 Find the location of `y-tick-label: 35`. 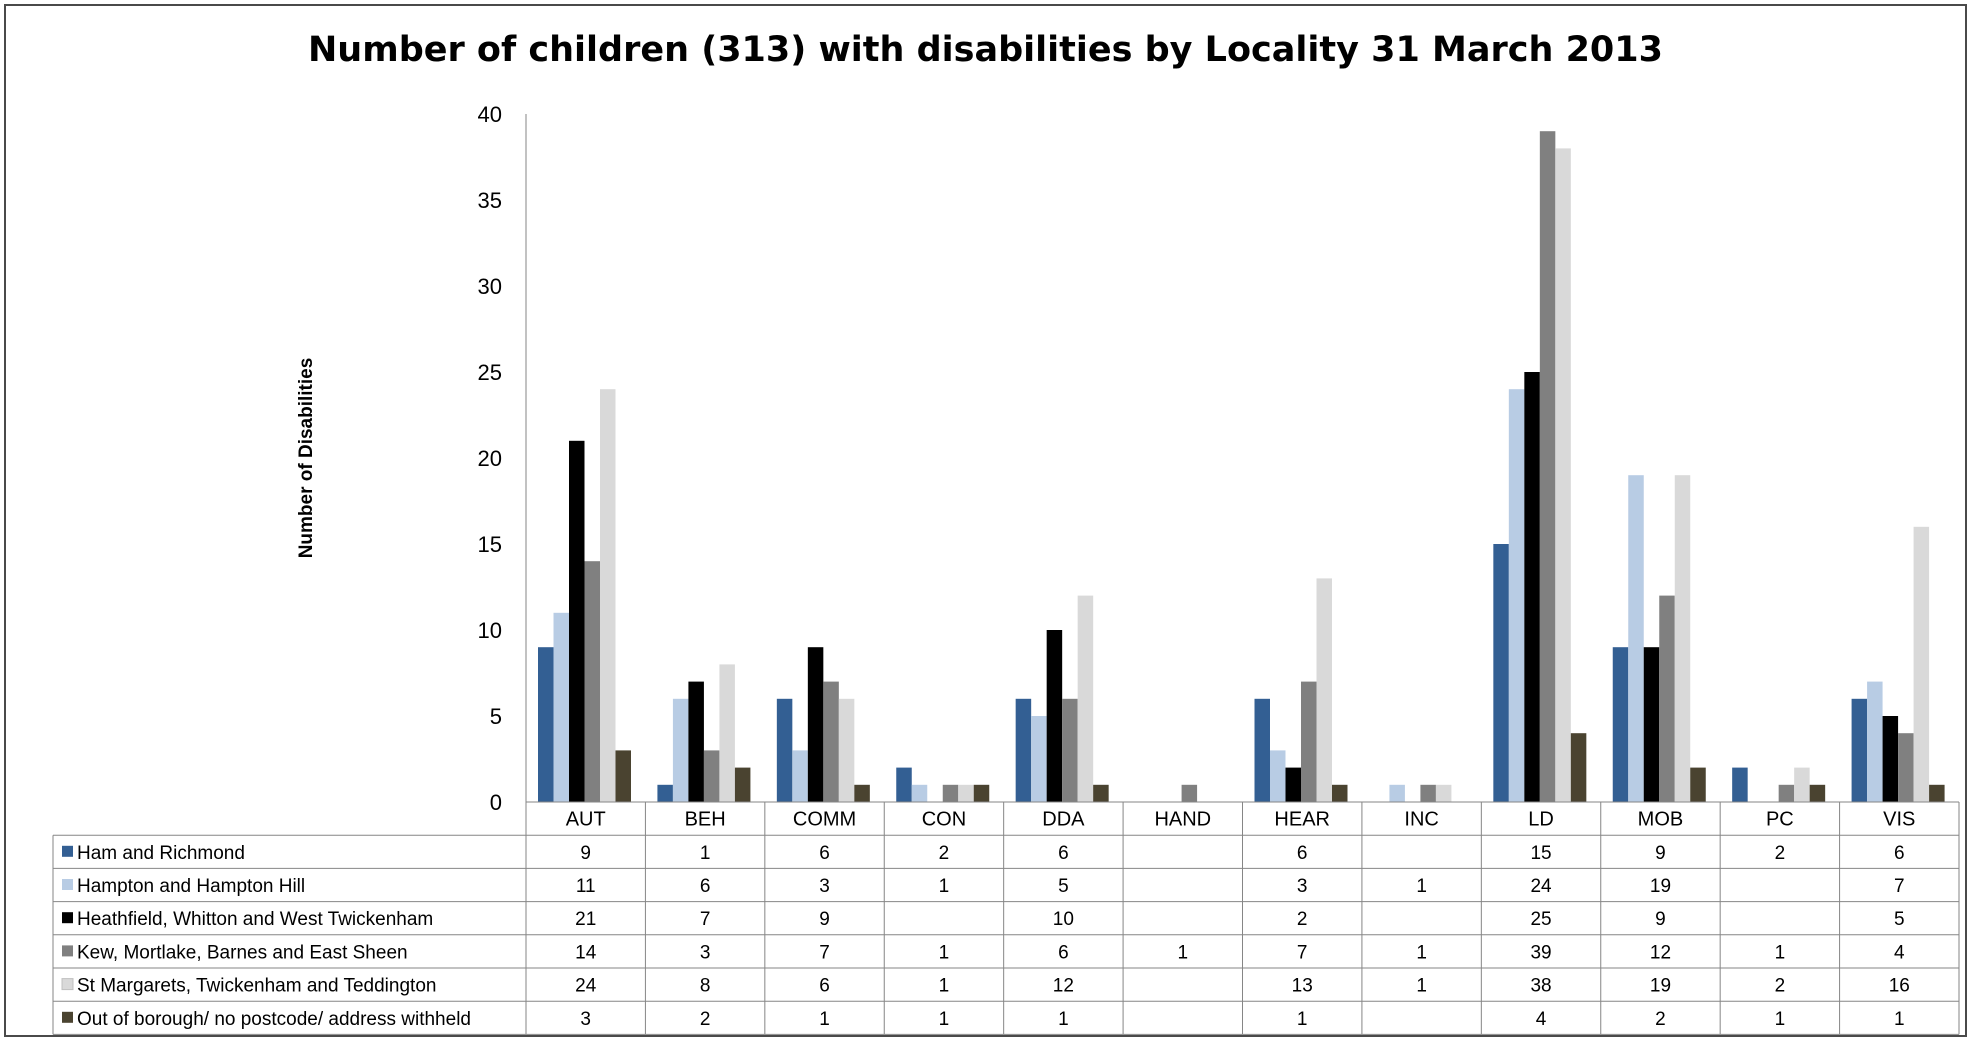

y-tick-label: 35 is located at coordinates (490, 200).